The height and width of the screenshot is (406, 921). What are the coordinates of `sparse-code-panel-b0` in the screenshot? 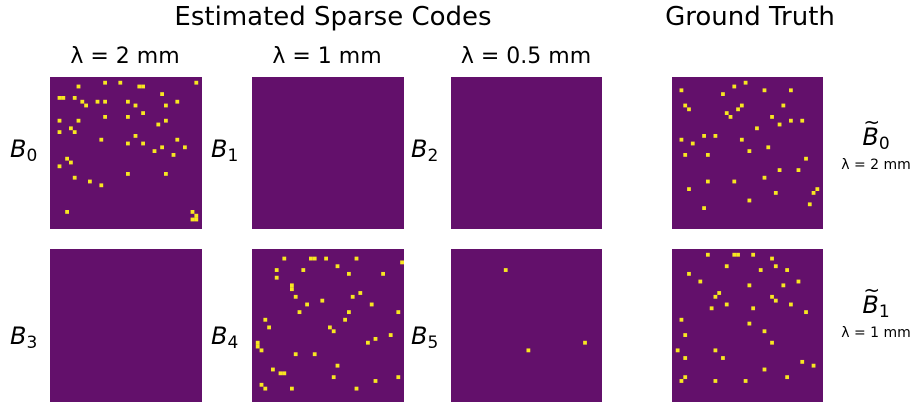 It's located at (126, 153).